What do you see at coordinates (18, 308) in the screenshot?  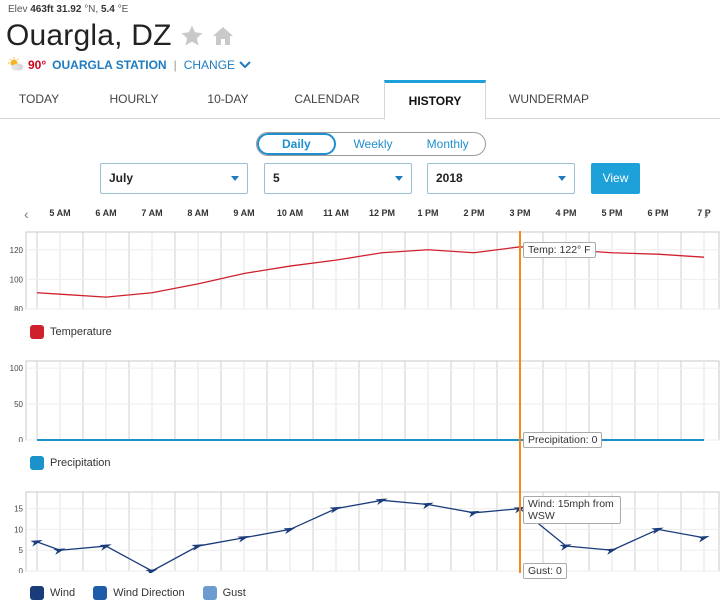 I see `y-tick-label: 80` at bounding box center [18, 308].